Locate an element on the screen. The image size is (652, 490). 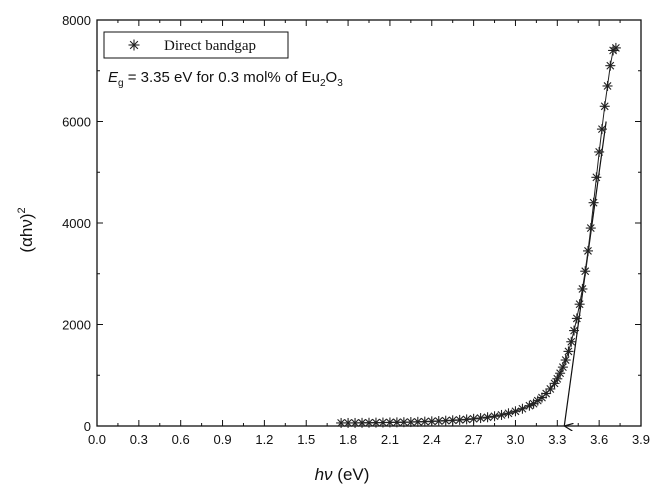
y-tick-label: 8000 is located at coordinates (76, 20).